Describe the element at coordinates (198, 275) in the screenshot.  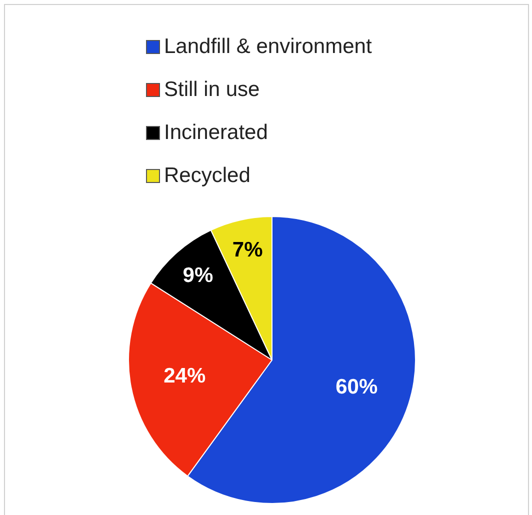
I see `data-label: 9%` at that location.